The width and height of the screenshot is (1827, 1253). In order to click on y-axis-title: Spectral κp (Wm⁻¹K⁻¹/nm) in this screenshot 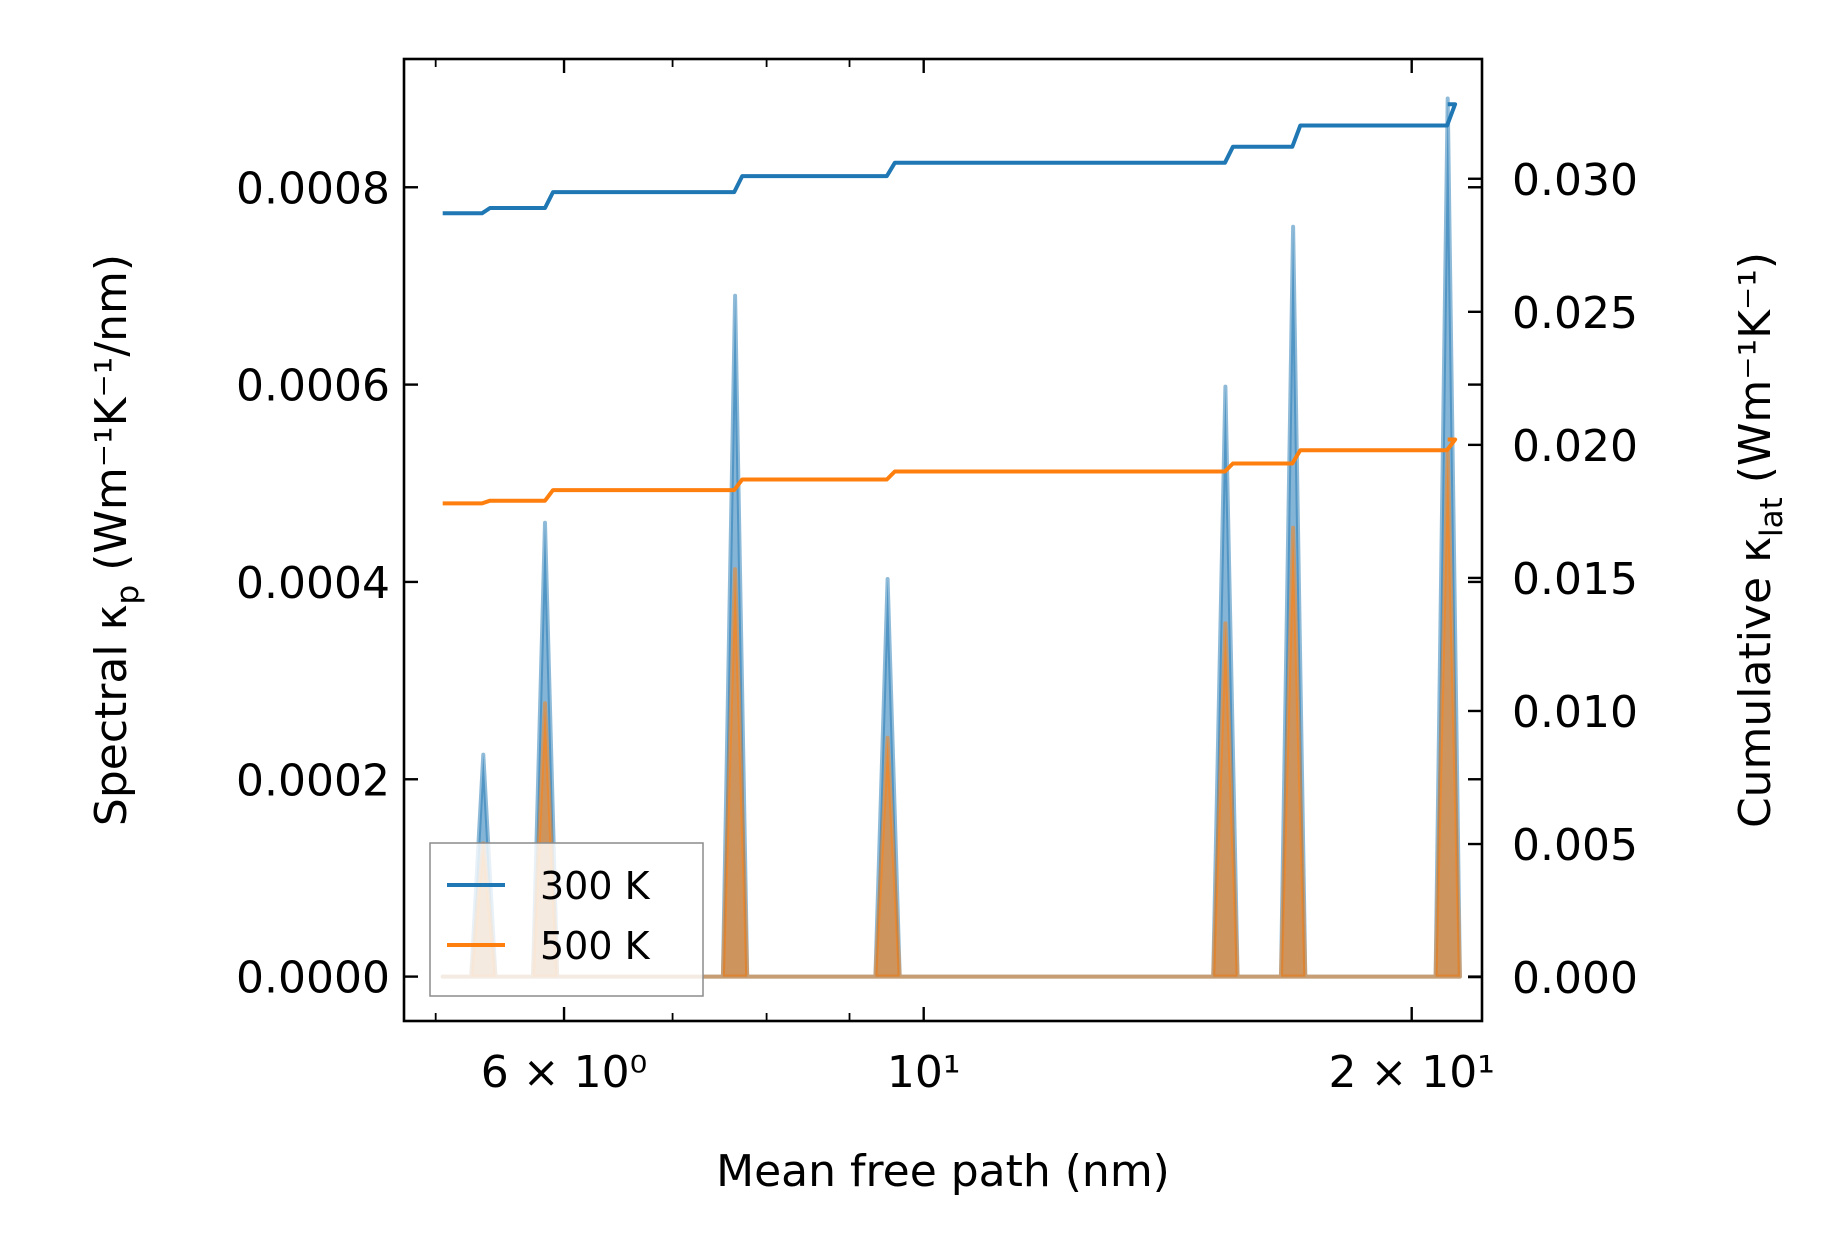, I will do `click(116, 540)`.